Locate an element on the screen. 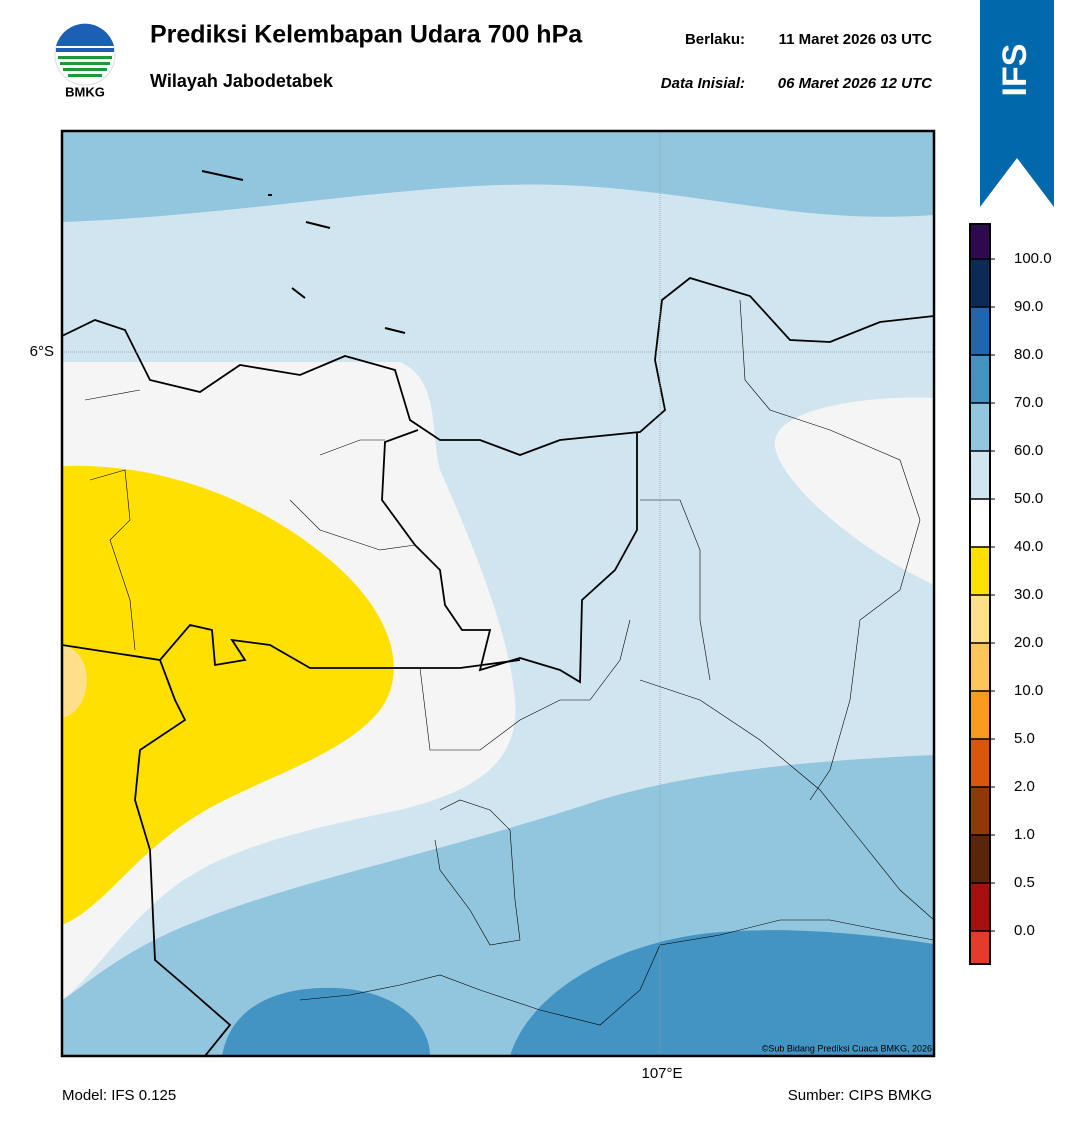 The image size is (1081, 1133). colorbar-frame is located at coordinates (980, 594).